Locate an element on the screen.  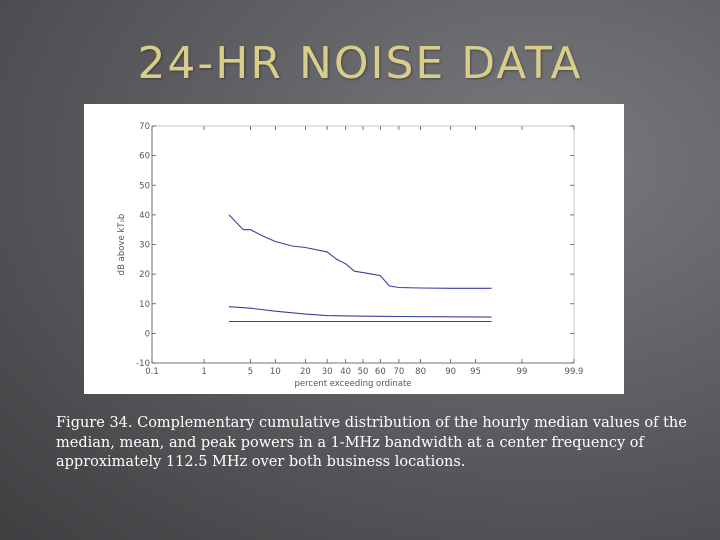
y-tick-label: 0 is located at coordinates (147, 334).